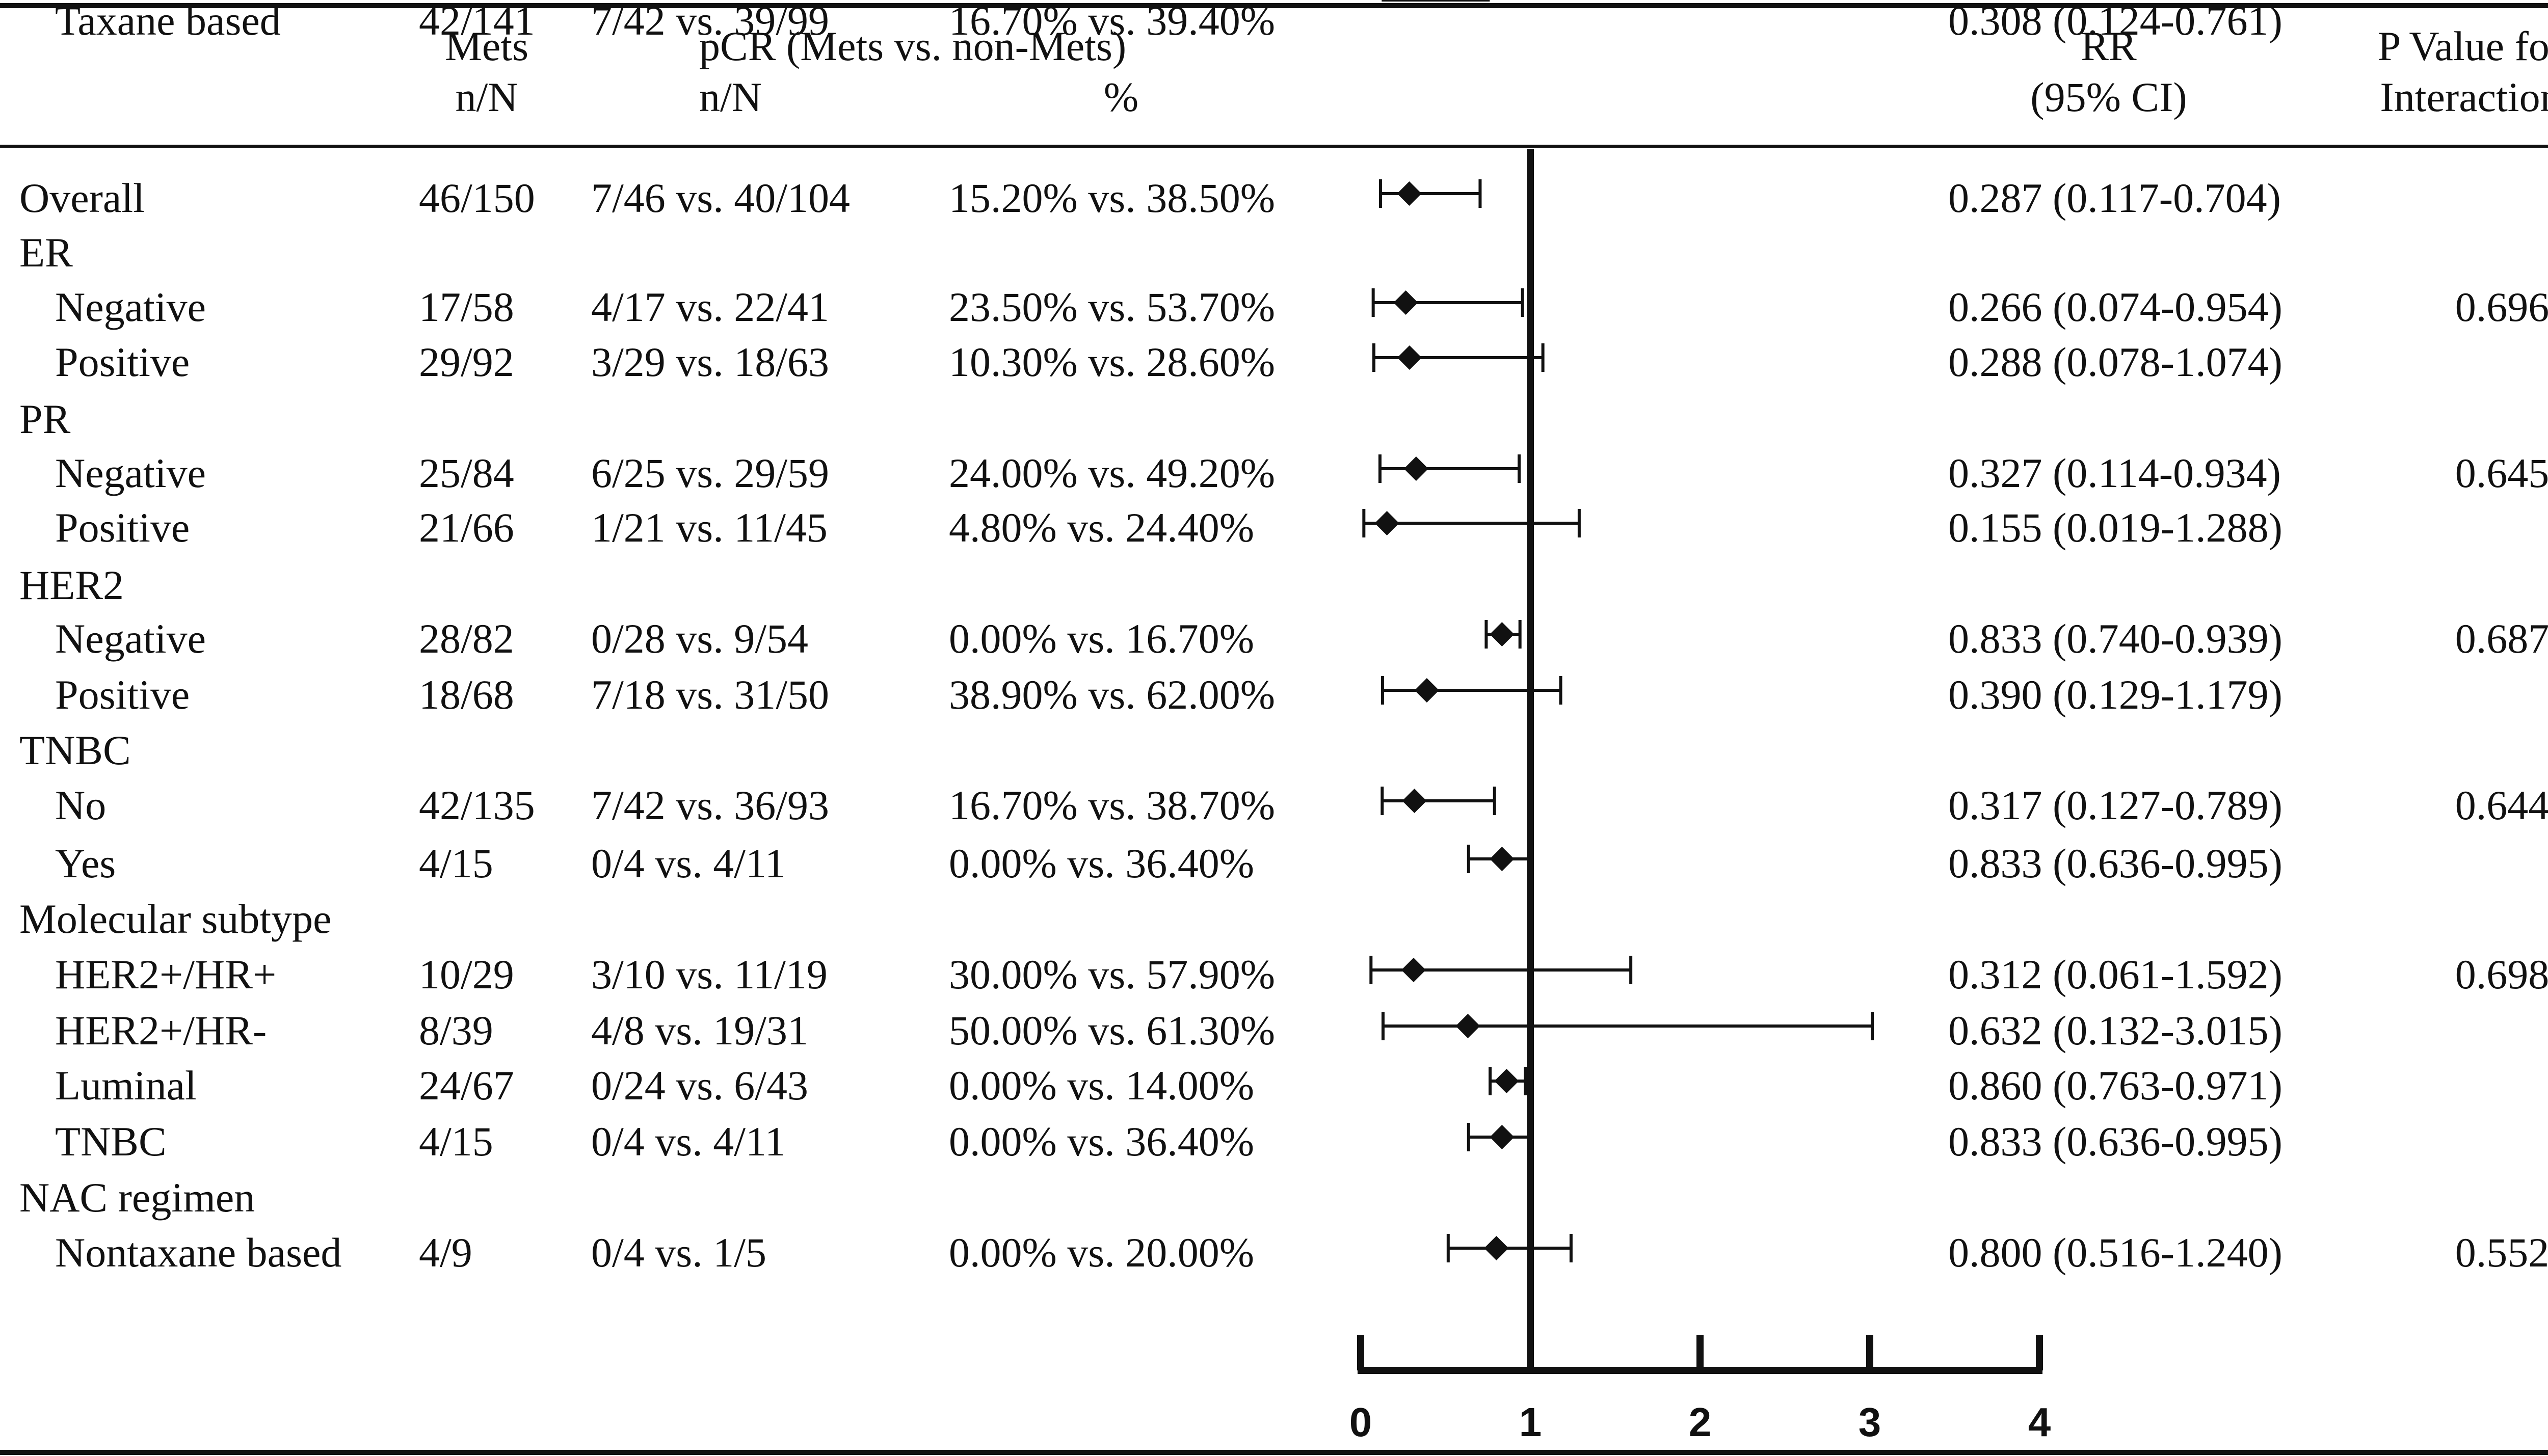 Image resolution: width=2548 pixels, height=1456 pixels. What do you see at coordinates (2114, 473) in the screenshot?
I see `rr-ci-value: 0.327 (0.114-0.934)` at bounding box center [2114, 473].